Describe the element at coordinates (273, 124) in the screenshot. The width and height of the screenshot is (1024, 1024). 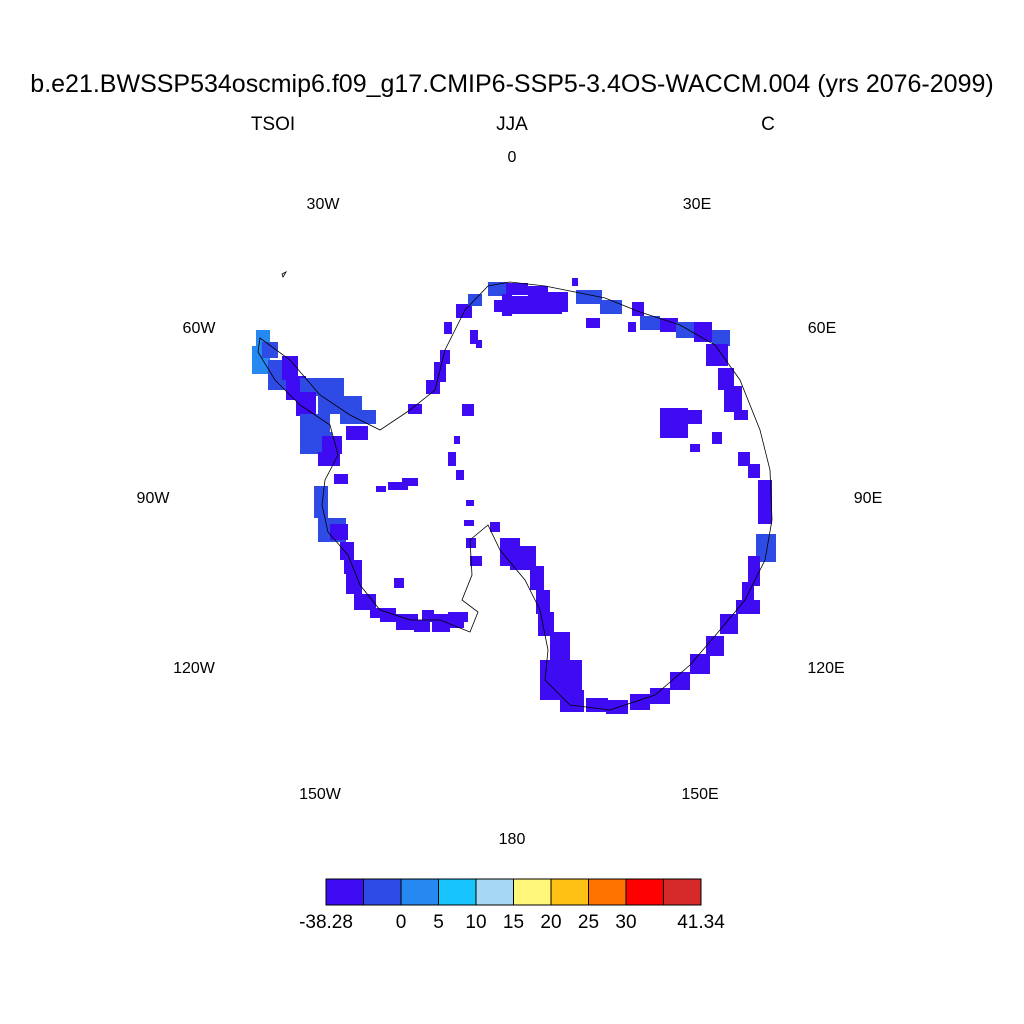
I see `variable-label: TSOI` at that location.